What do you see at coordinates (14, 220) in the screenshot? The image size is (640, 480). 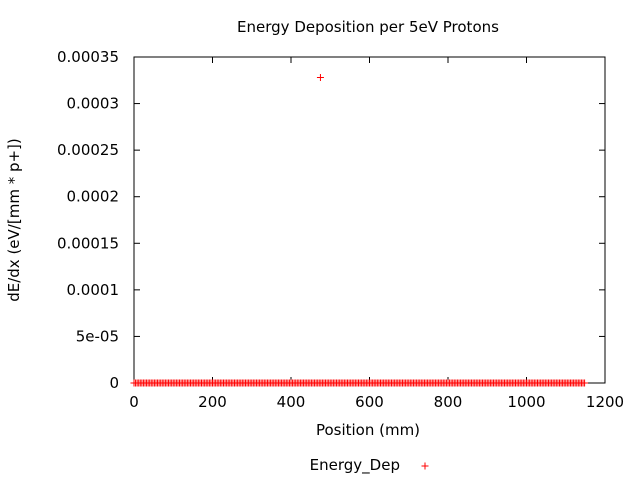 I see `y-axis-label: dE/dx (eV/[mm * p+])` at bounding box center [14, 220].